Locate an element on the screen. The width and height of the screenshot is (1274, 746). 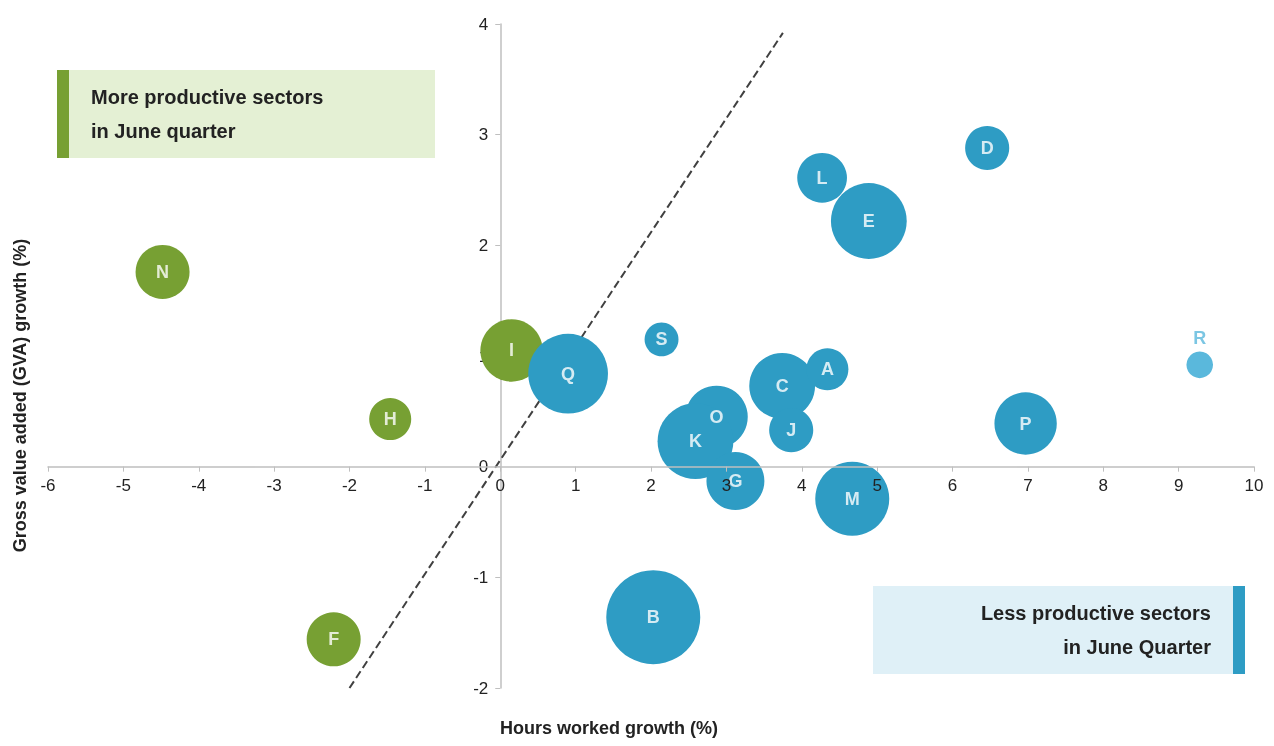
y-tick-label: -2 is located at coordinates (481, 688).